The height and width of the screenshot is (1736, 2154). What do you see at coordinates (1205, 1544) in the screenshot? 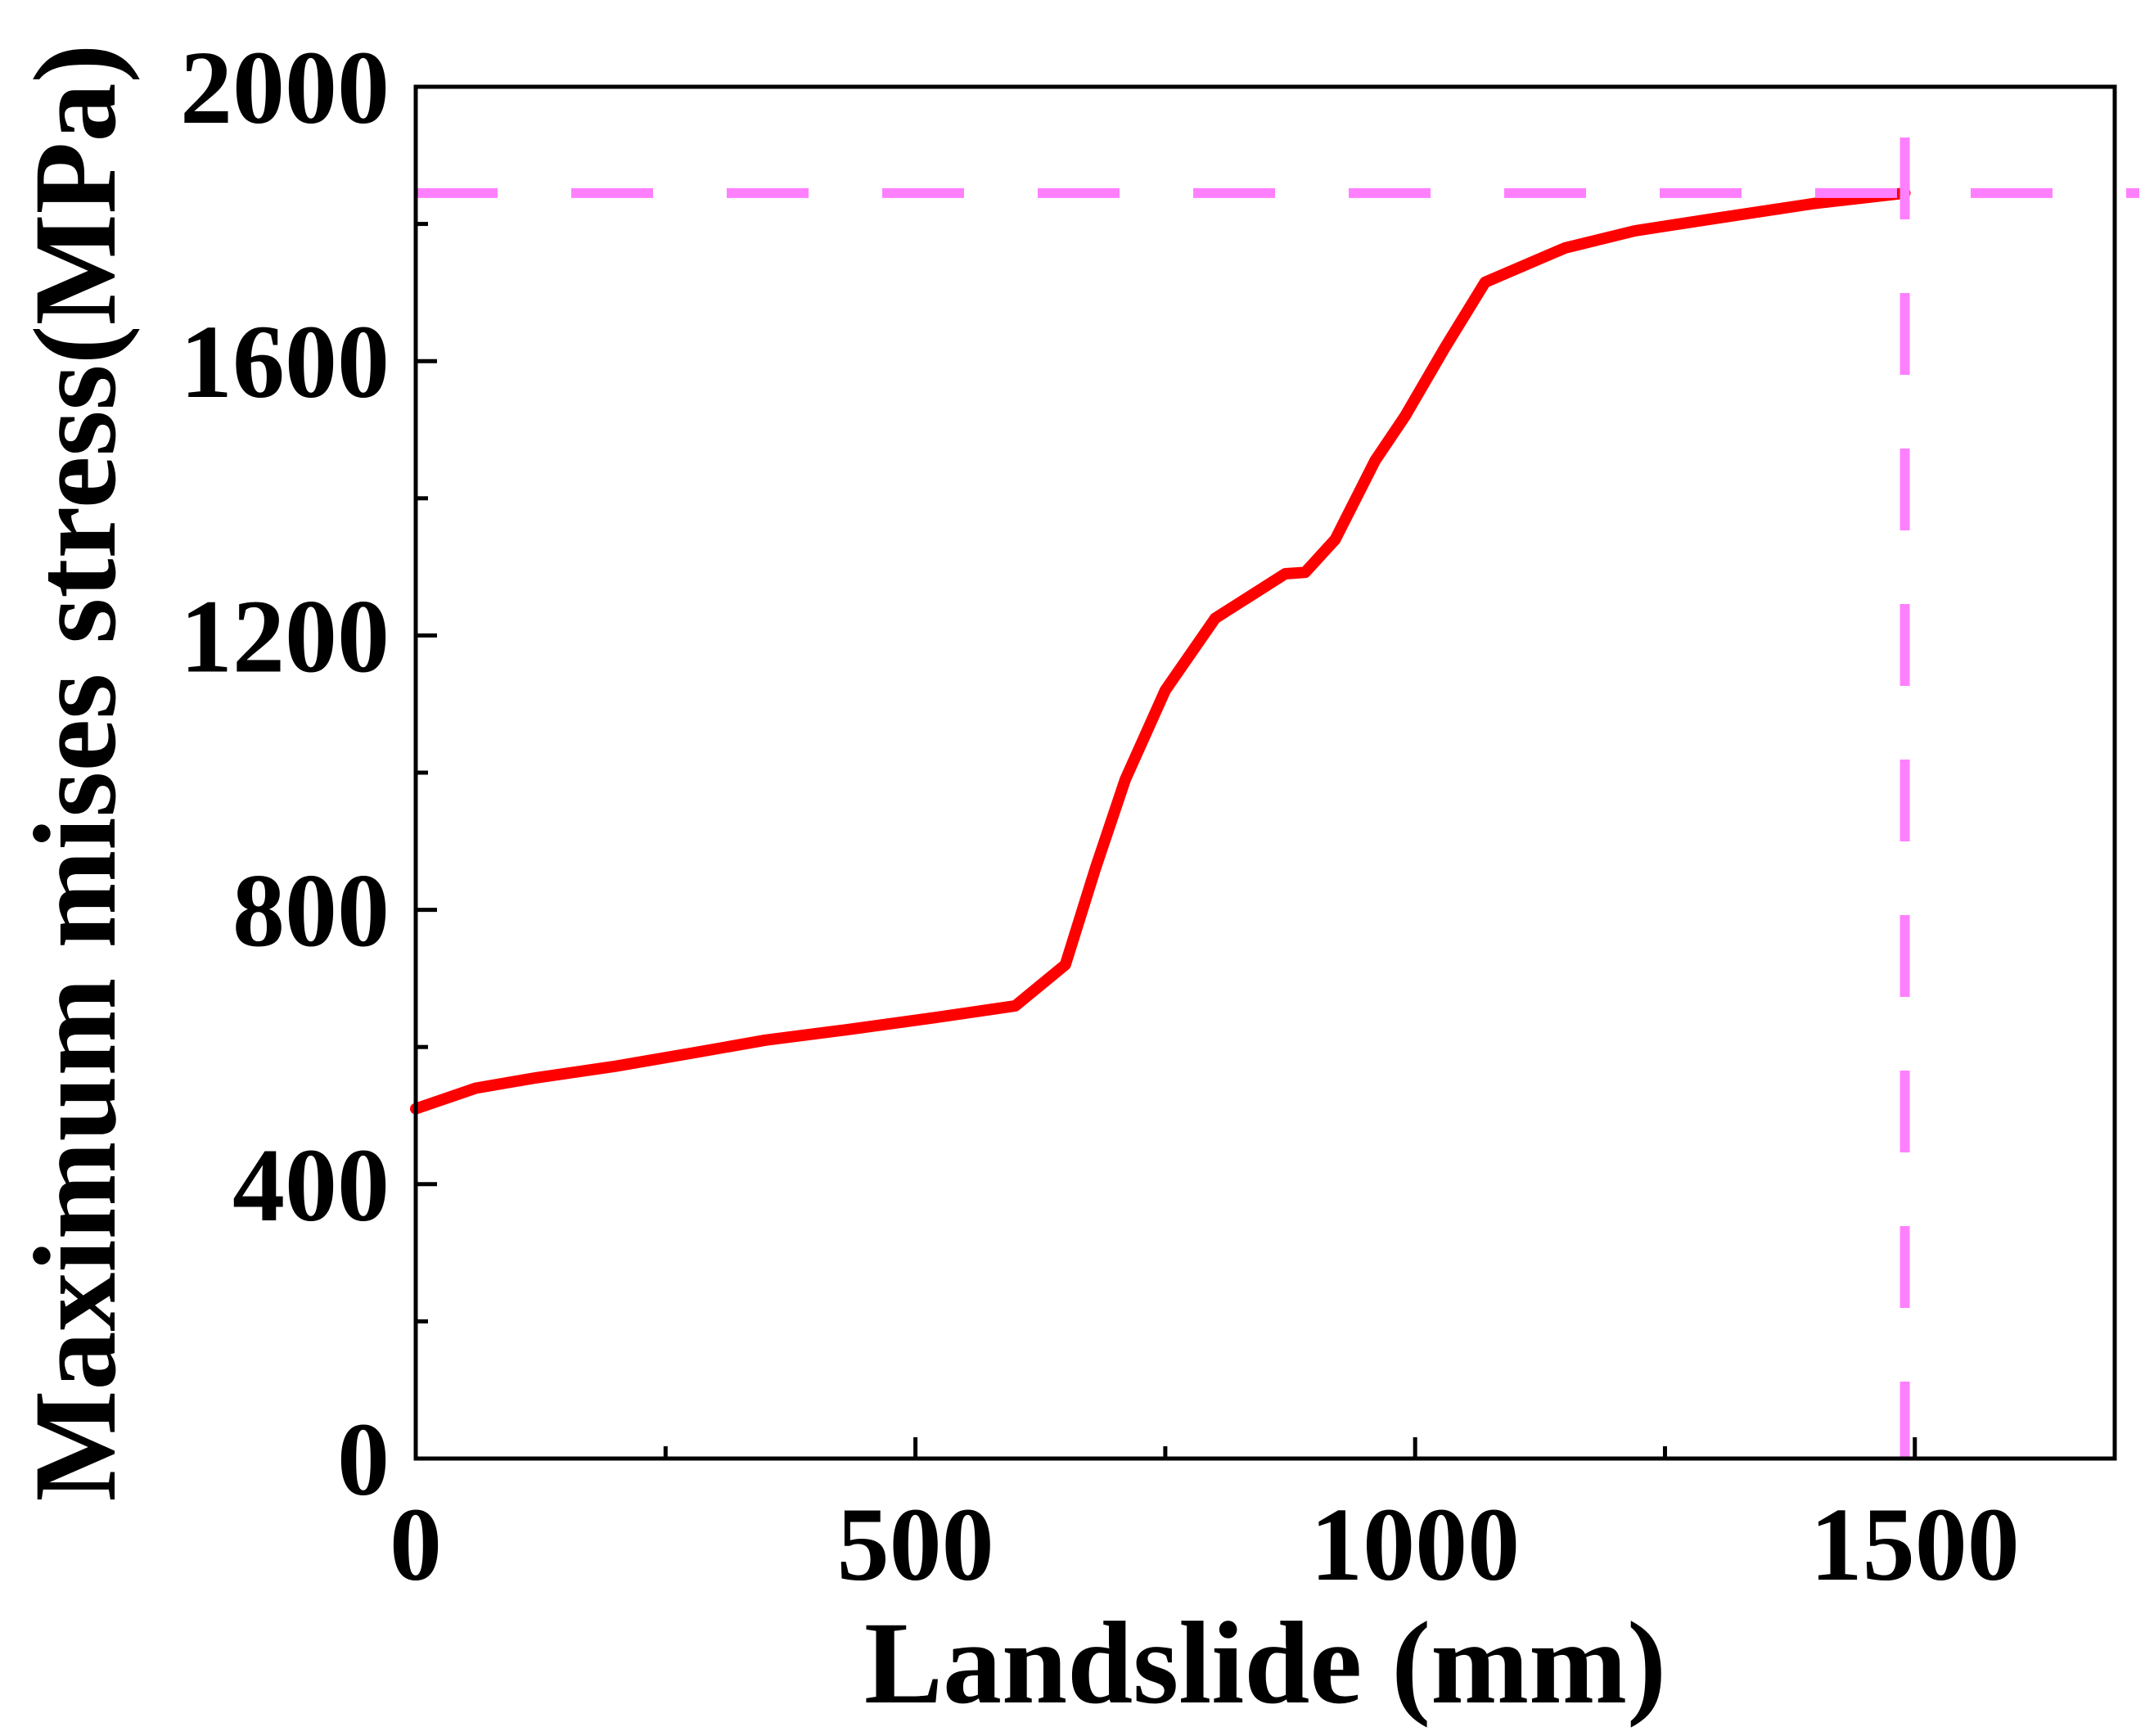
I see `x-tick-labels: 0 500 1000 1500` at bounding box center [1205, 1544].